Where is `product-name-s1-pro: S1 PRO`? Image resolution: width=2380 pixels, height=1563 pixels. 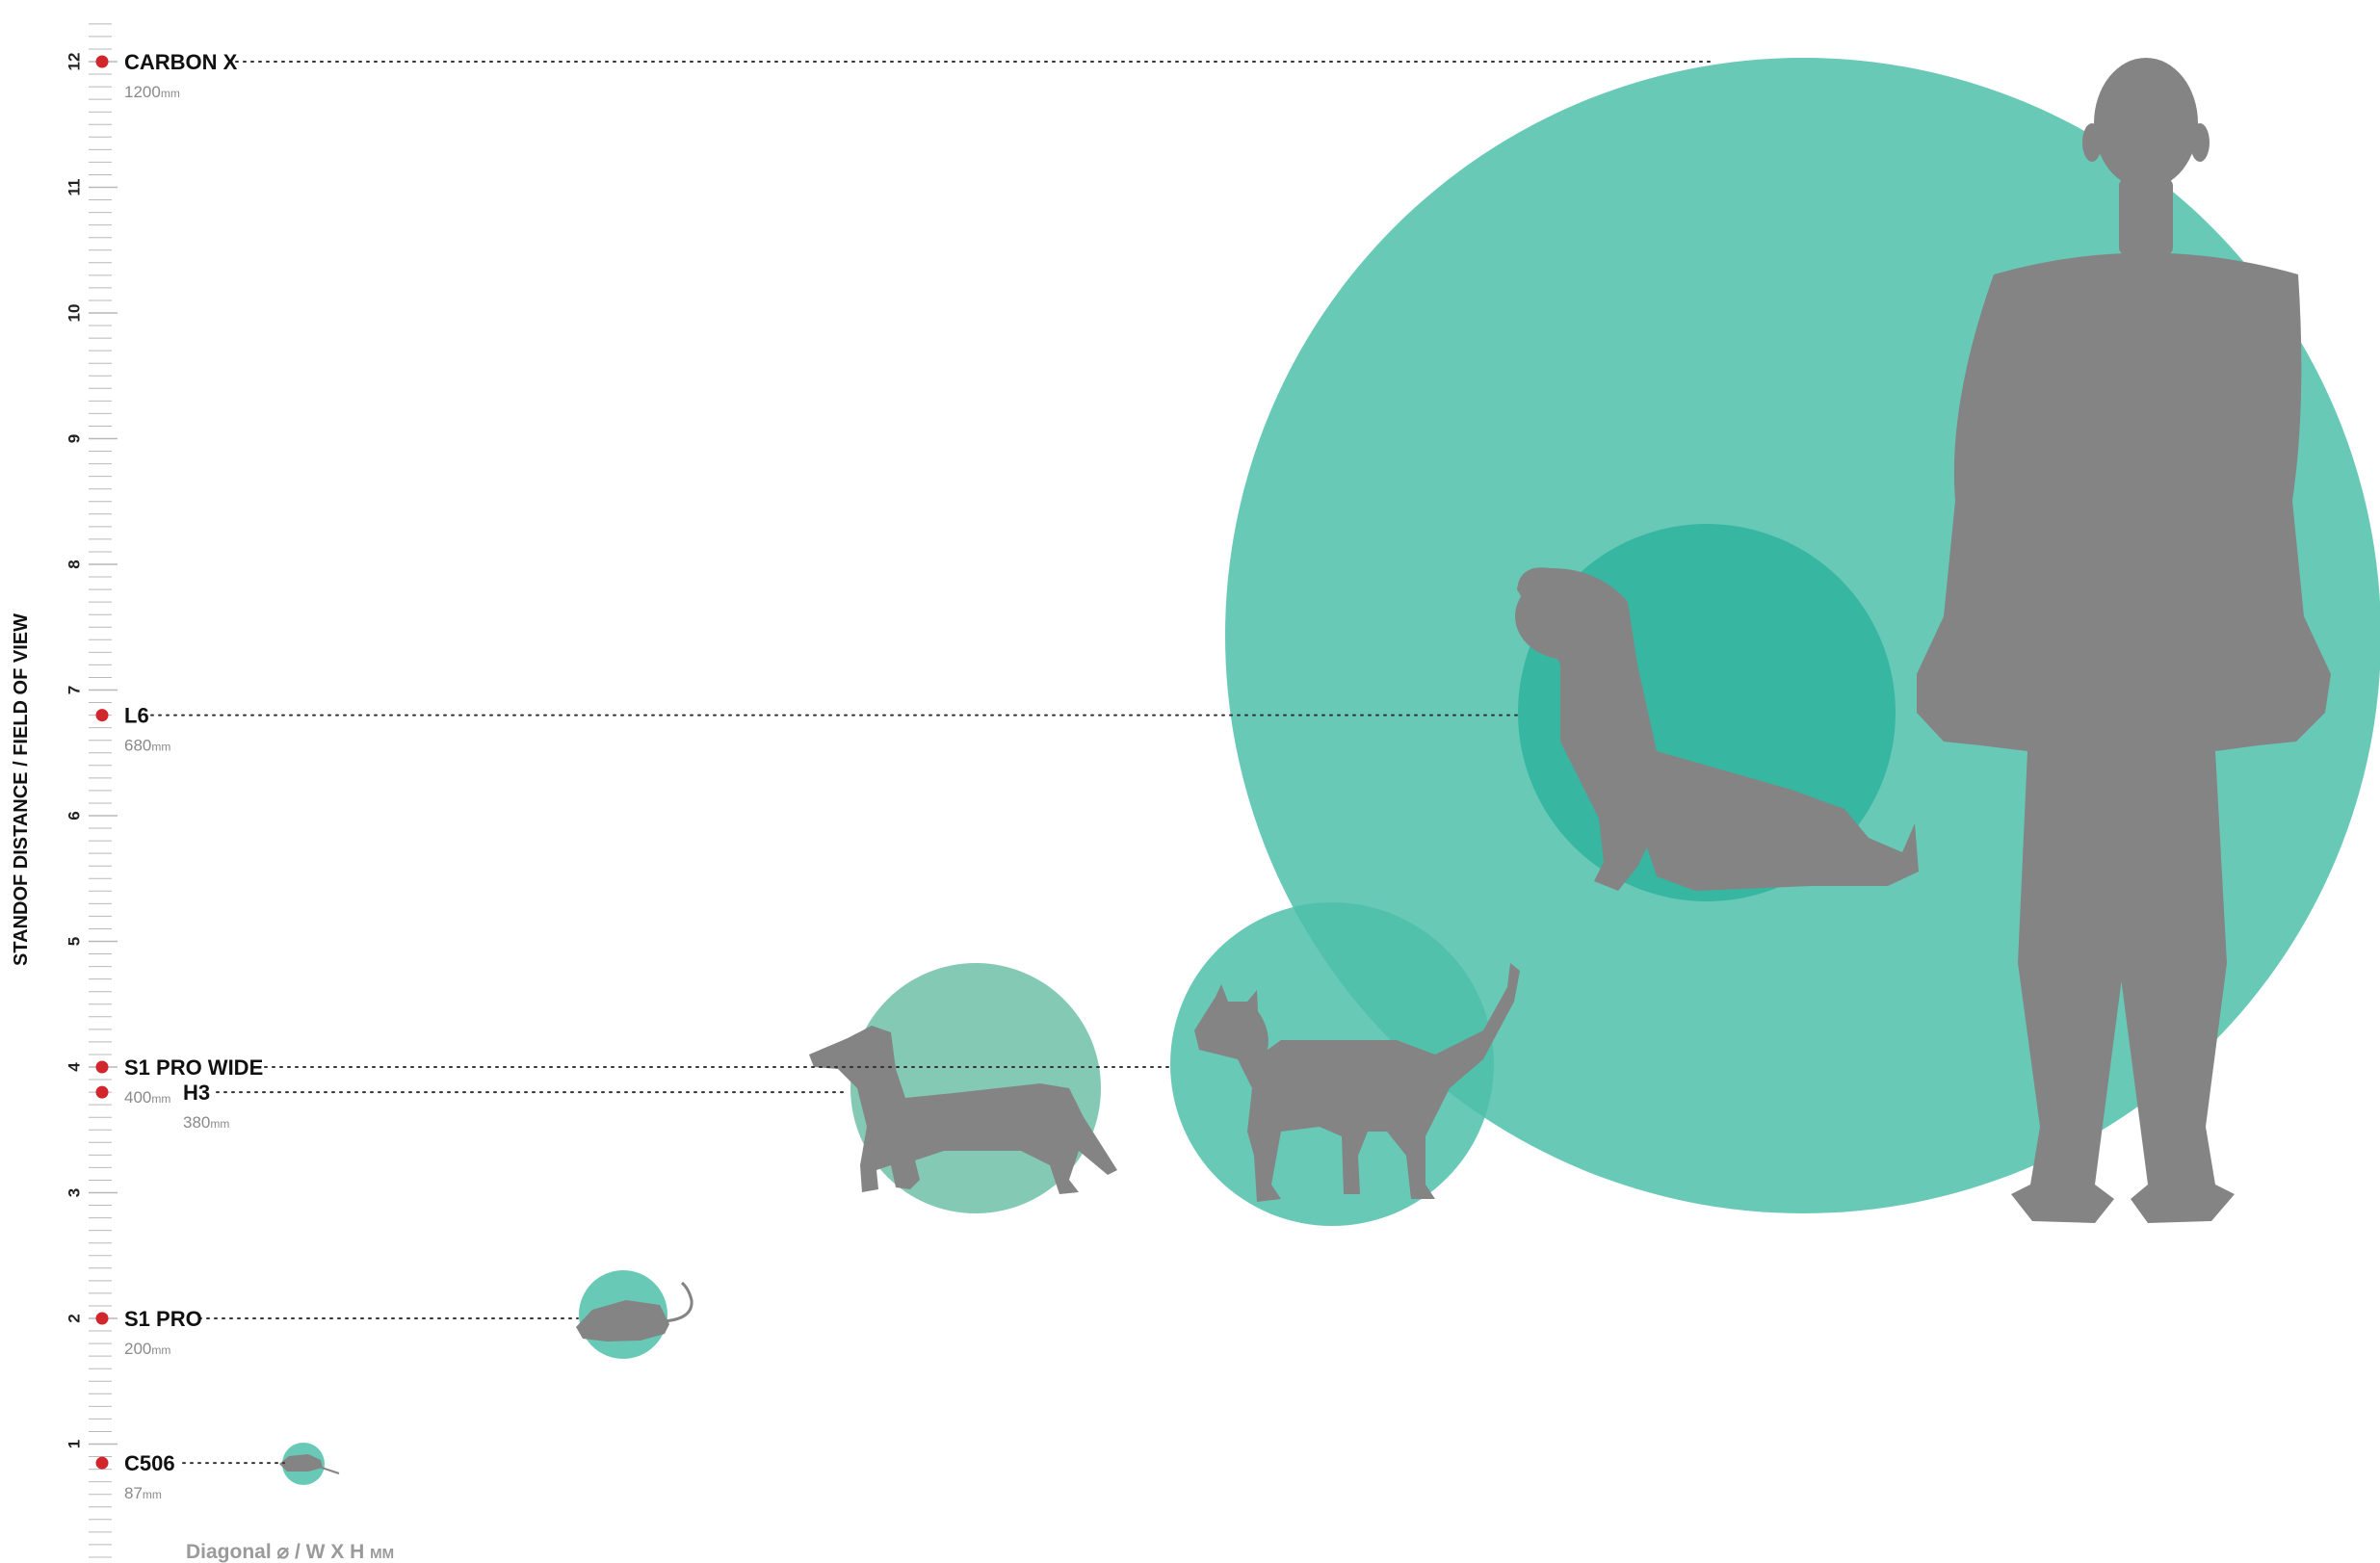 product-name-s1-pro: S1 PRO is located at coordinates (163, 1319).